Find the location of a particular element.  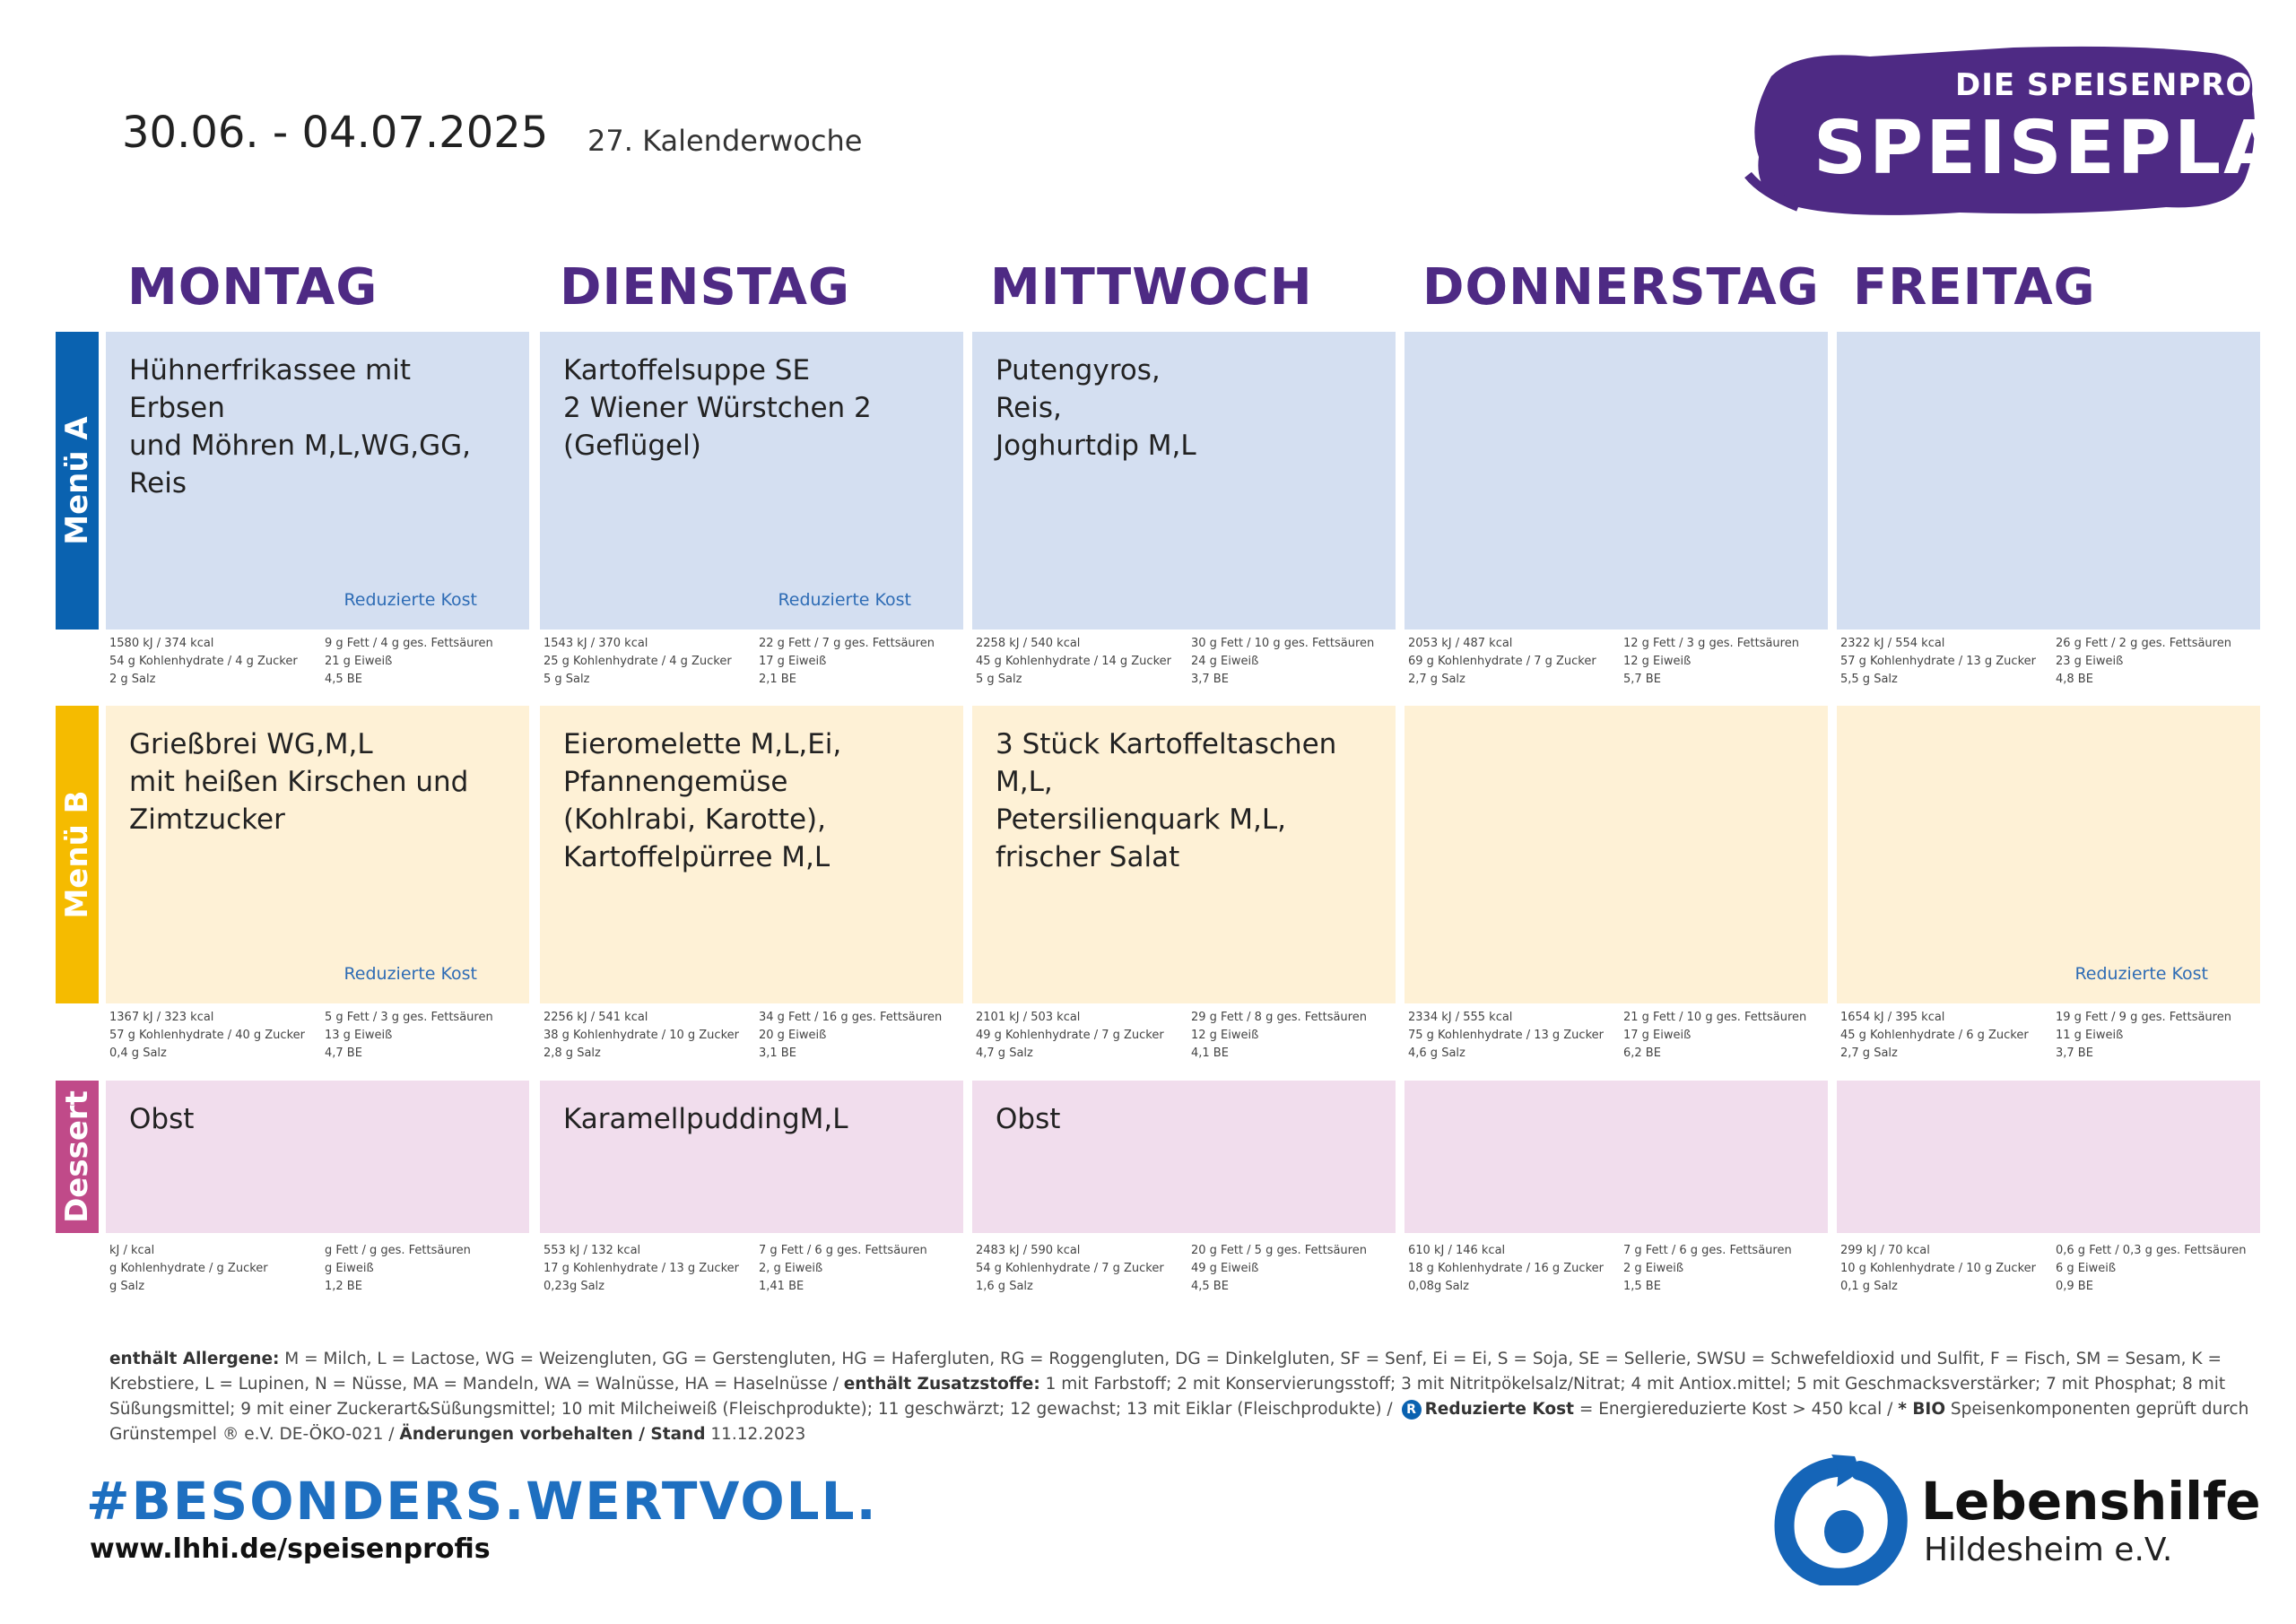

nutrition-value: 20 g Eiweiß is located at coordinates (793, 1035).